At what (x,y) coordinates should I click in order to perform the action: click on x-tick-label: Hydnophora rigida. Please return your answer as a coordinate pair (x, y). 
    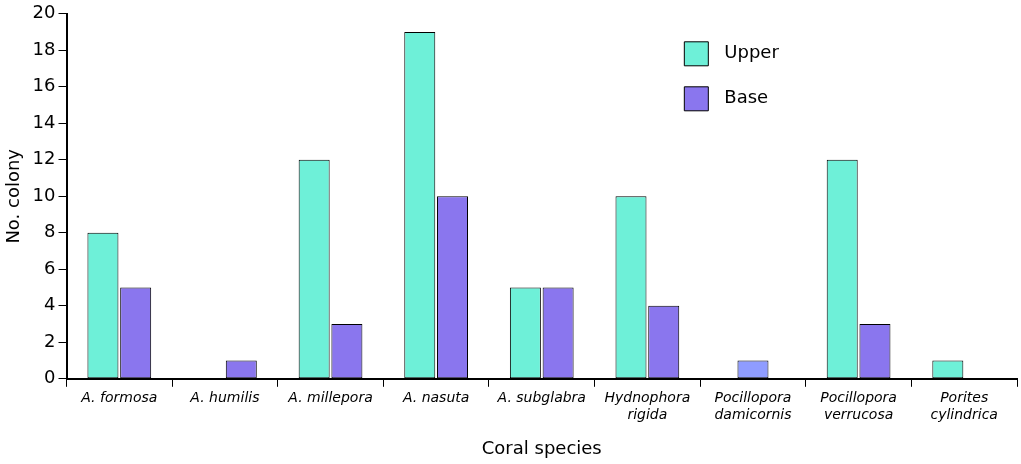
    Looking at the image, I should click on (647, 405).